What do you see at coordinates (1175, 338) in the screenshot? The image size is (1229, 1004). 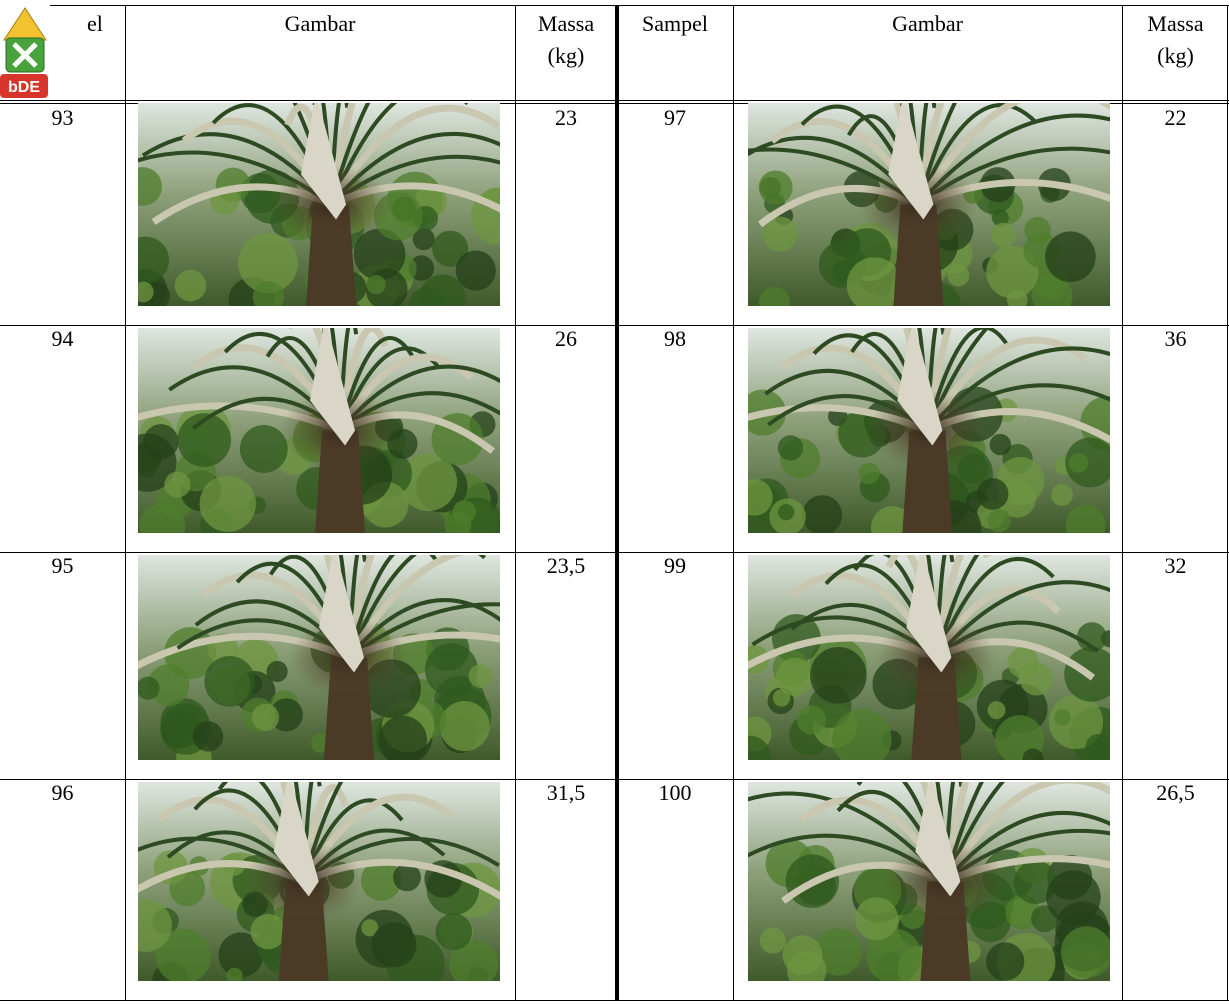 I see `cell-text: 36` at bounding box center [1175, 338].